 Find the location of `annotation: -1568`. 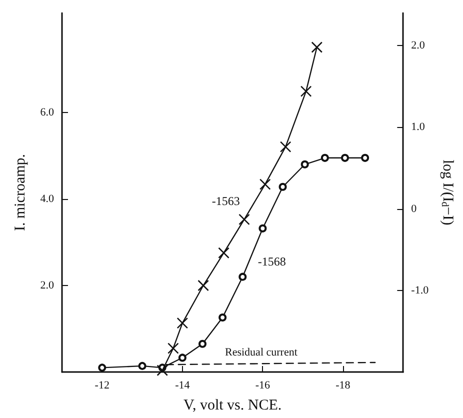

annotation: -1568 is located at coordinates (272, 261).